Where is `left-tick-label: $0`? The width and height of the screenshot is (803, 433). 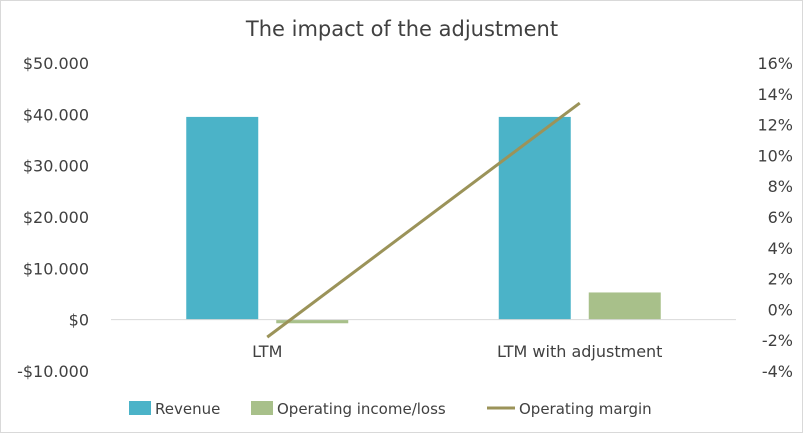 left-tick-label: $0 is located at coordinates (79, 320).